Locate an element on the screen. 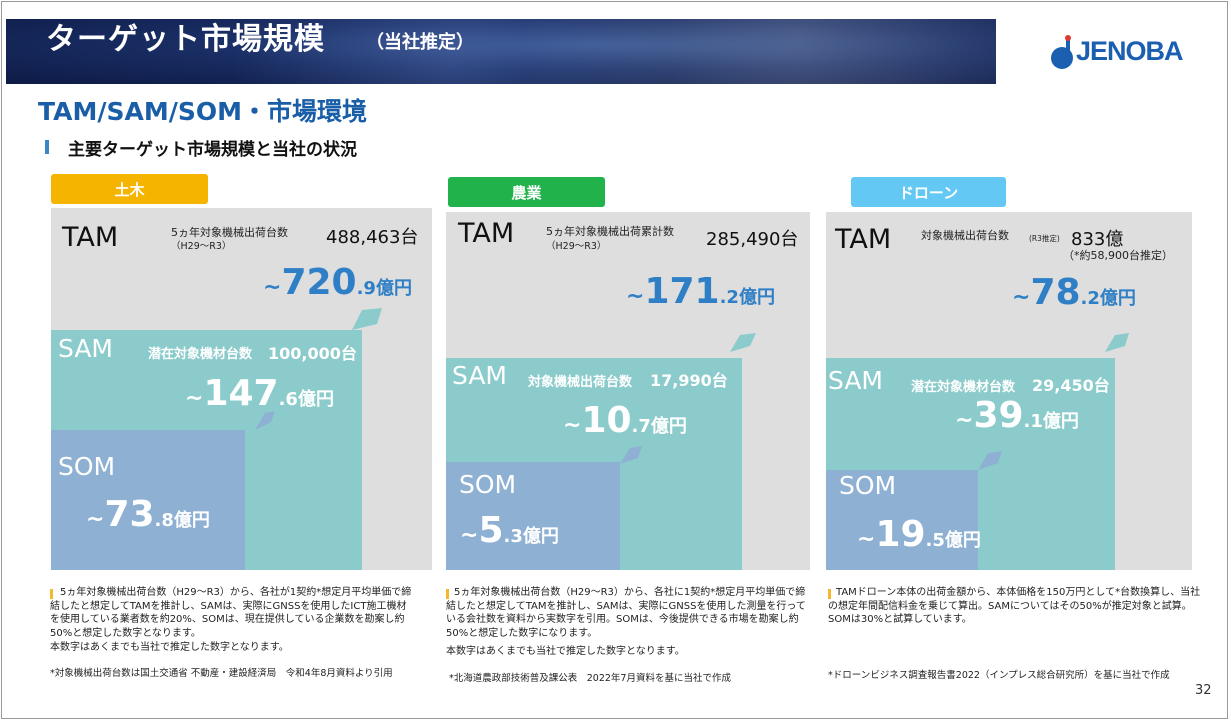 The height and width of the screenshot is (722, 1231). category-pill-nougyou: 農業 is located at coordinates (526, 192).